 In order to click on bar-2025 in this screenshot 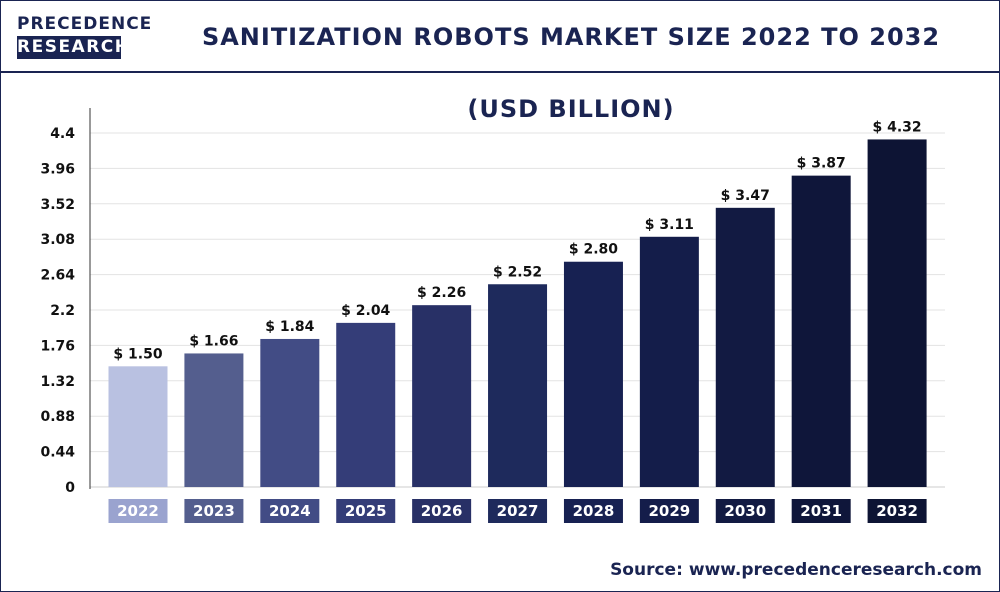, I will do `click(366, 404)`.